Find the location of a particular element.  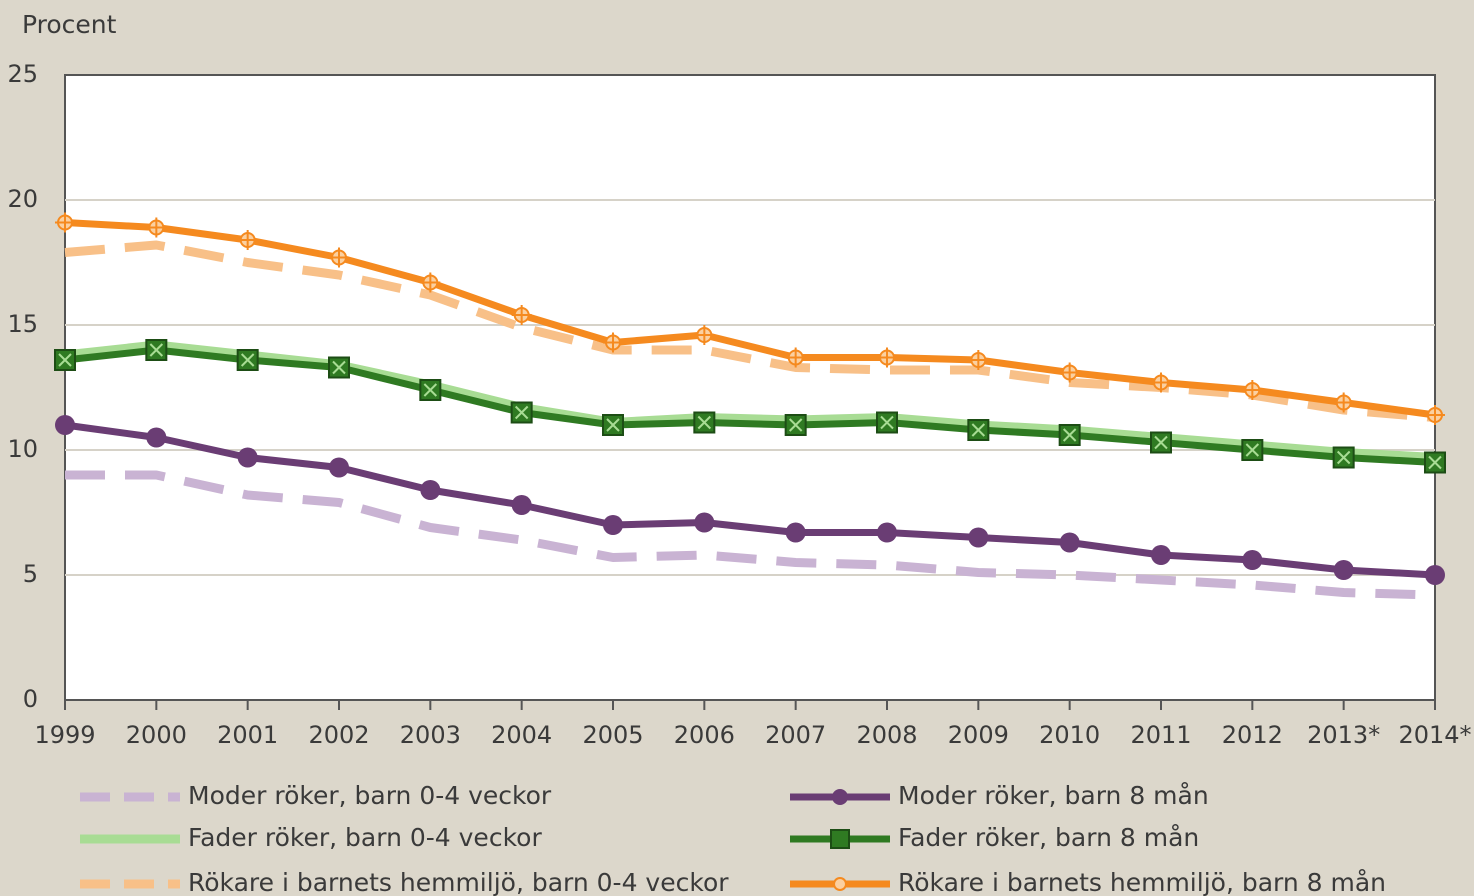

x-tick-label: 2002 is located at coordinates (338, 735).